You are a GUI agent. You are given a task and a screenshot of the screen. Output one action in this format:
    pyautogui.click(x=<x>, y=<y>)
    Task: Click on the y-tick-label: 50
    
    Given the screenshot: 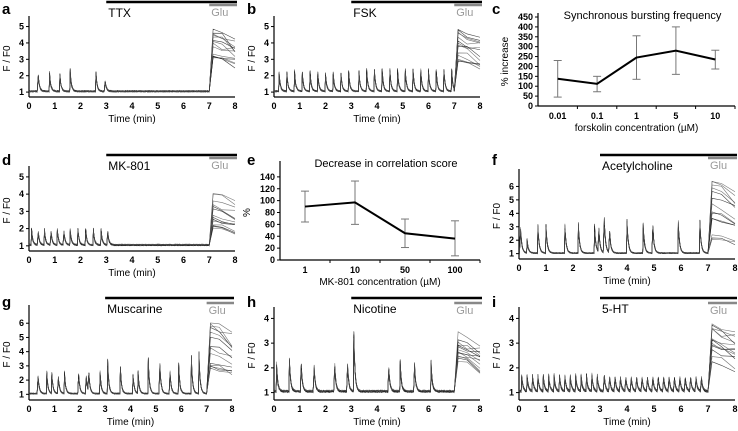 What is the action you would take?
    pyautogui.click(x=528, y=96)
    